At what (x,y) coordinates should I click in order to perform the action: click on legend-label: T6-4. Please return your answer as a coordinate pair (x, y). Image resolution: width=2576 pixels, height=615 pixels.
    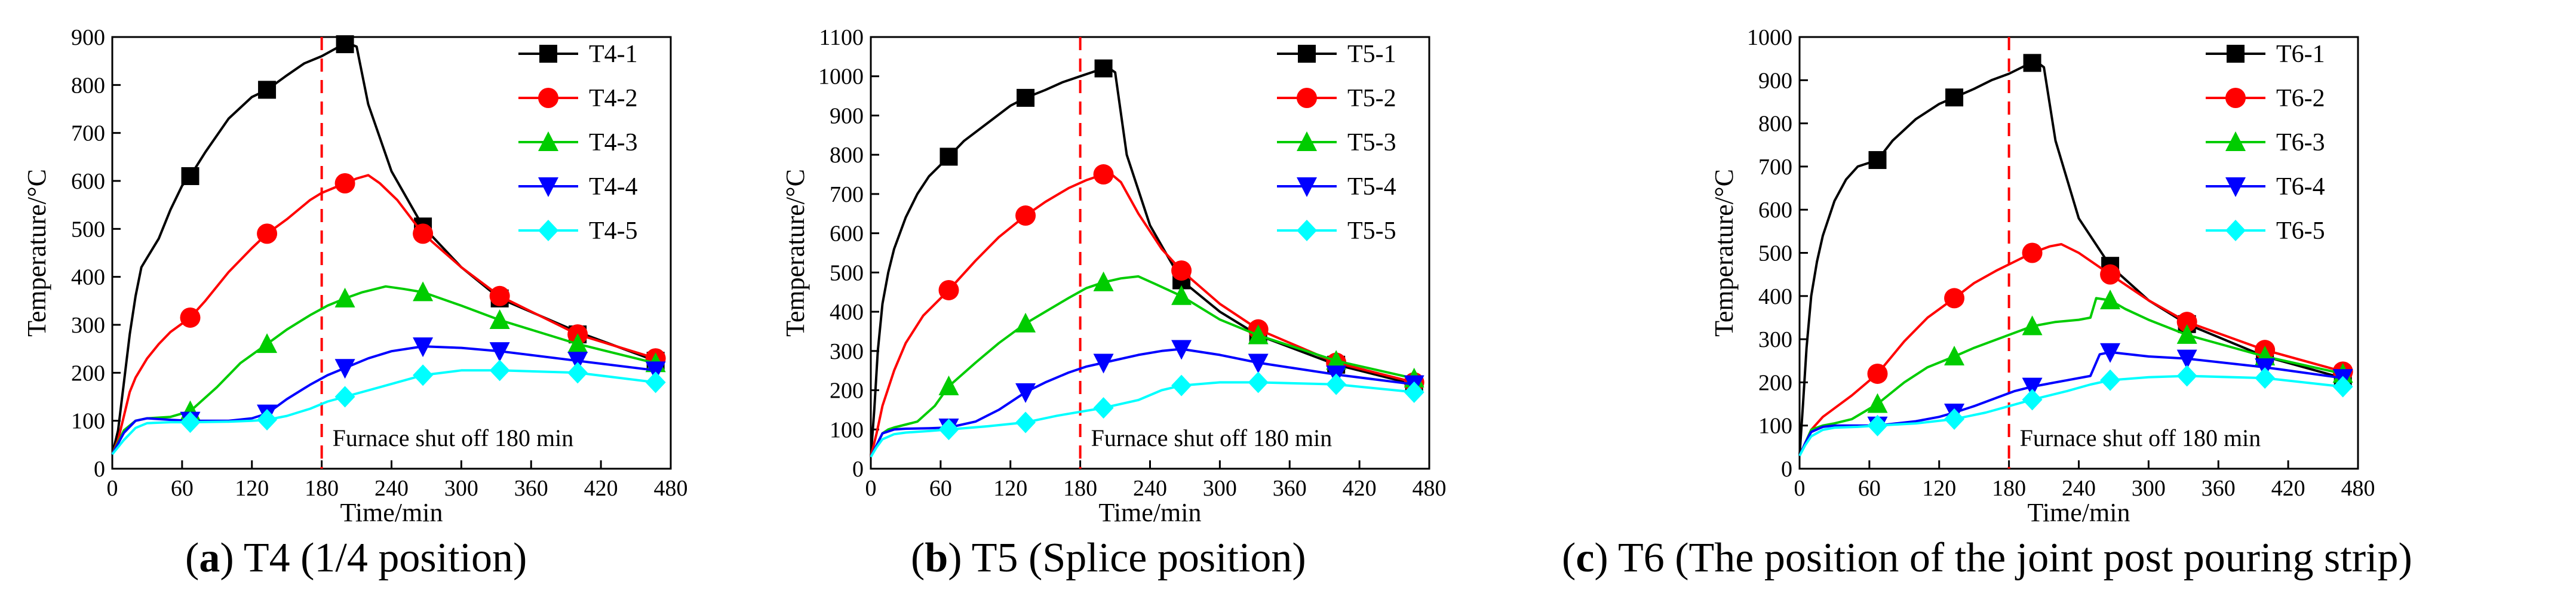
    Looking at the image, I should click on (2300, 187).